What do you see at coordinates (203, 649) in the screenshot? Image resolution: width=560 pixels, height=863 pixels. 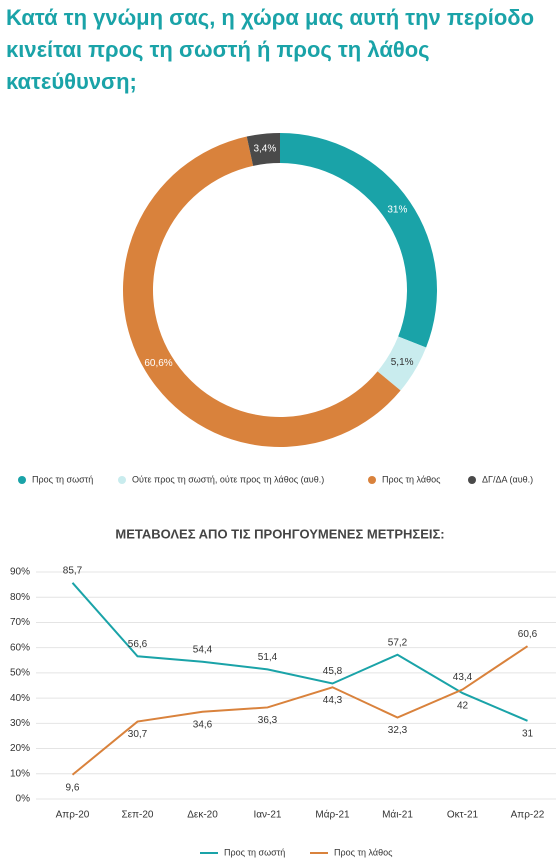 I see `data-label: 54,4` at bounding box center [203, 649].